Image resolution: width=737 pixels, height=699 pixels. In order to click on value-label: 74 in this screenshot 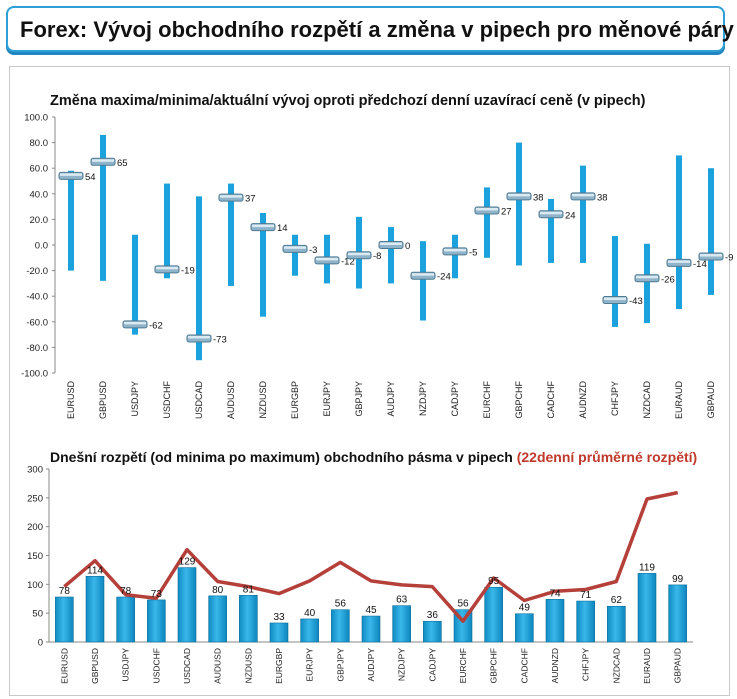, I will do `click(555, 593)`.